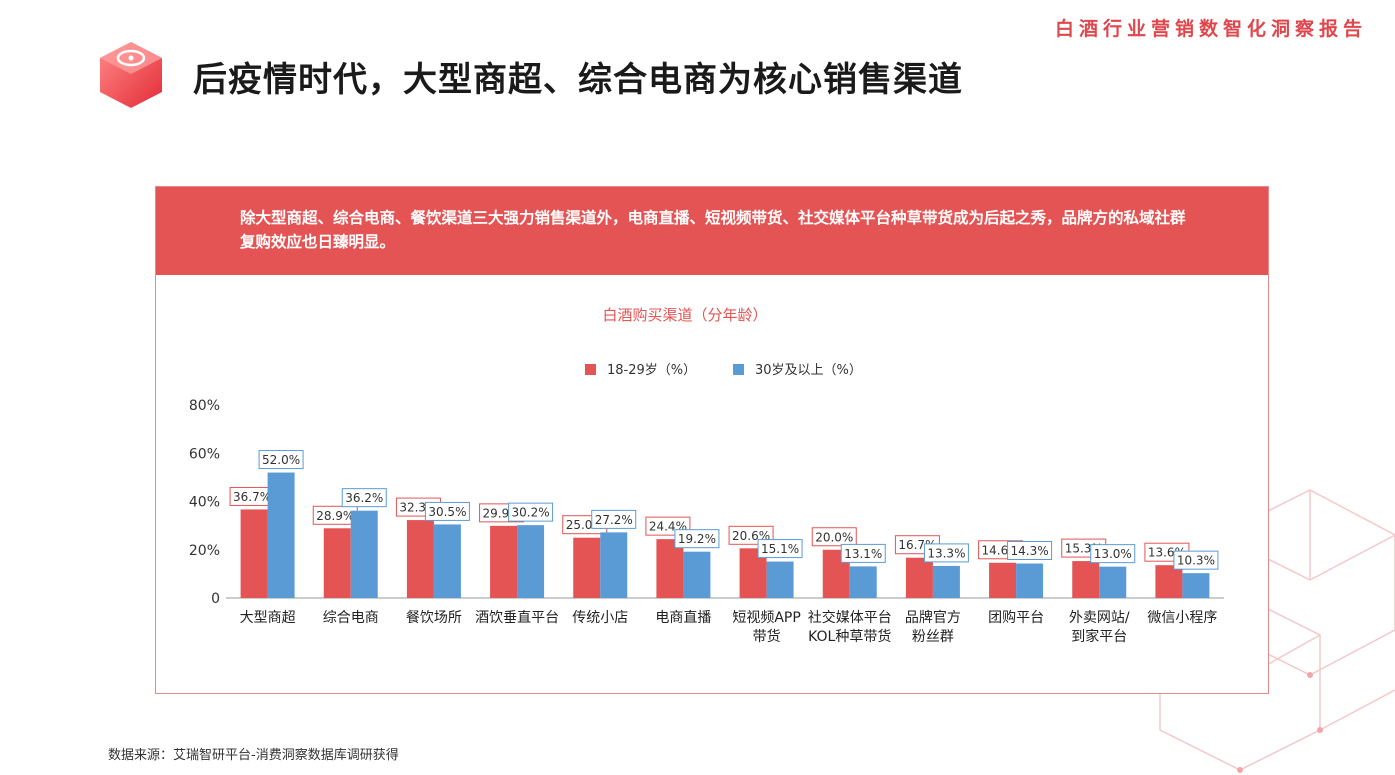 This screenshot has height=775, width=1395. Describe the element at coordinates (850, 617) in the screenshot. I see `x-tick-label: 社交媒体平台` at that location.